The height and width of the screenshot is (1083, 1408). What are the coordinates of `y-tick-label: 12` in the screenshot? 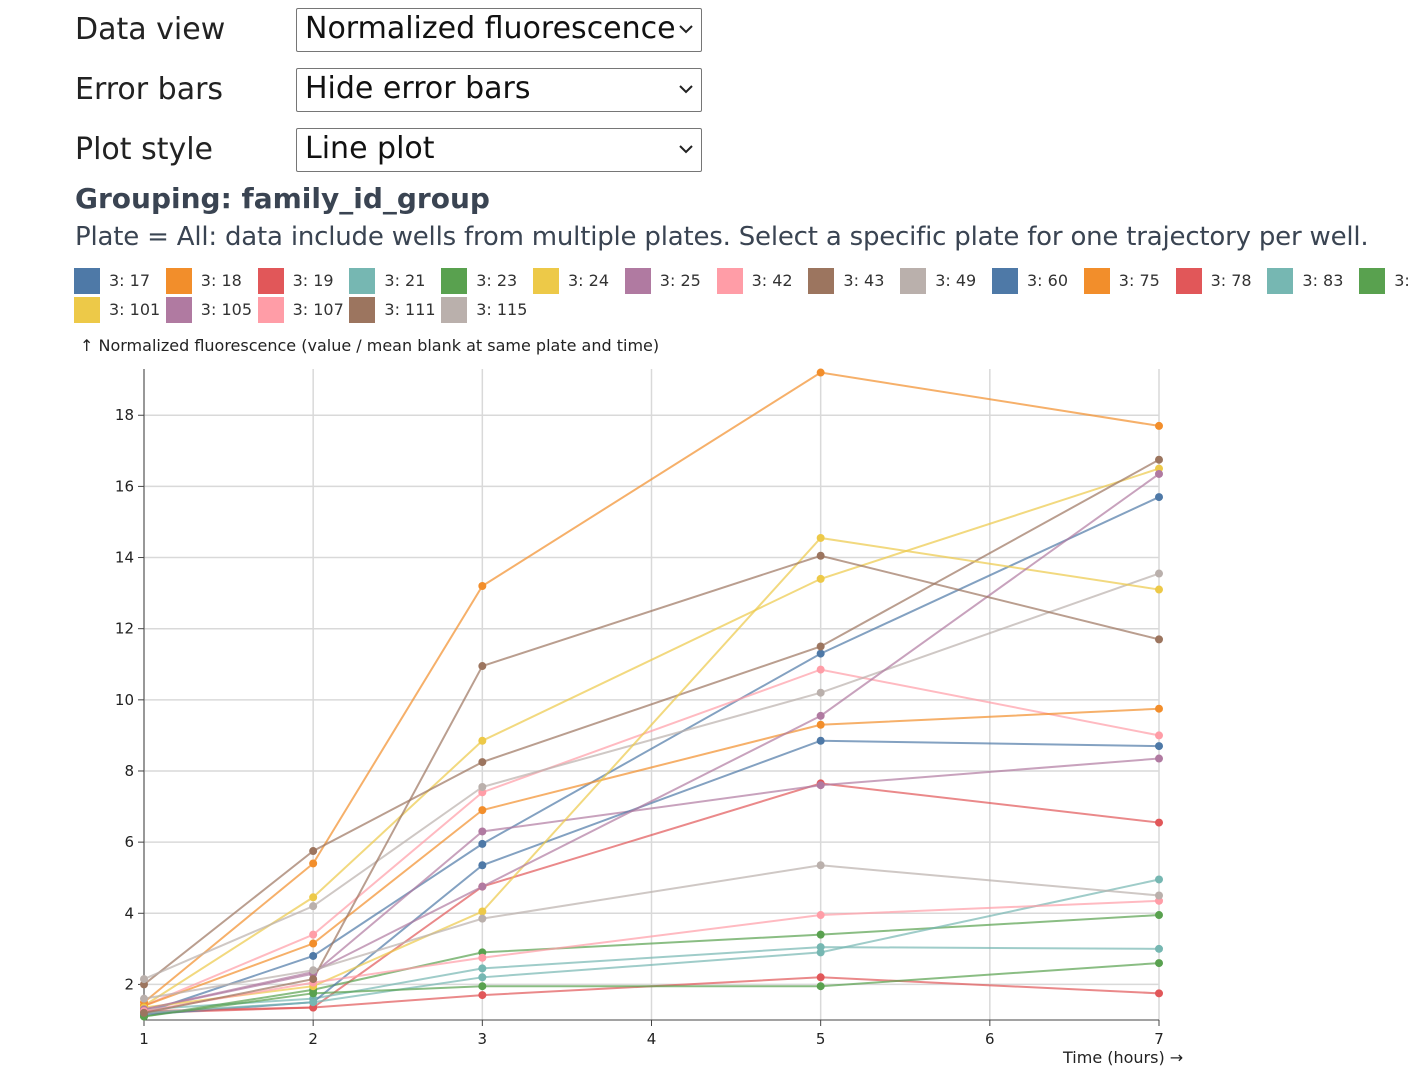 It's located at (124, 629).